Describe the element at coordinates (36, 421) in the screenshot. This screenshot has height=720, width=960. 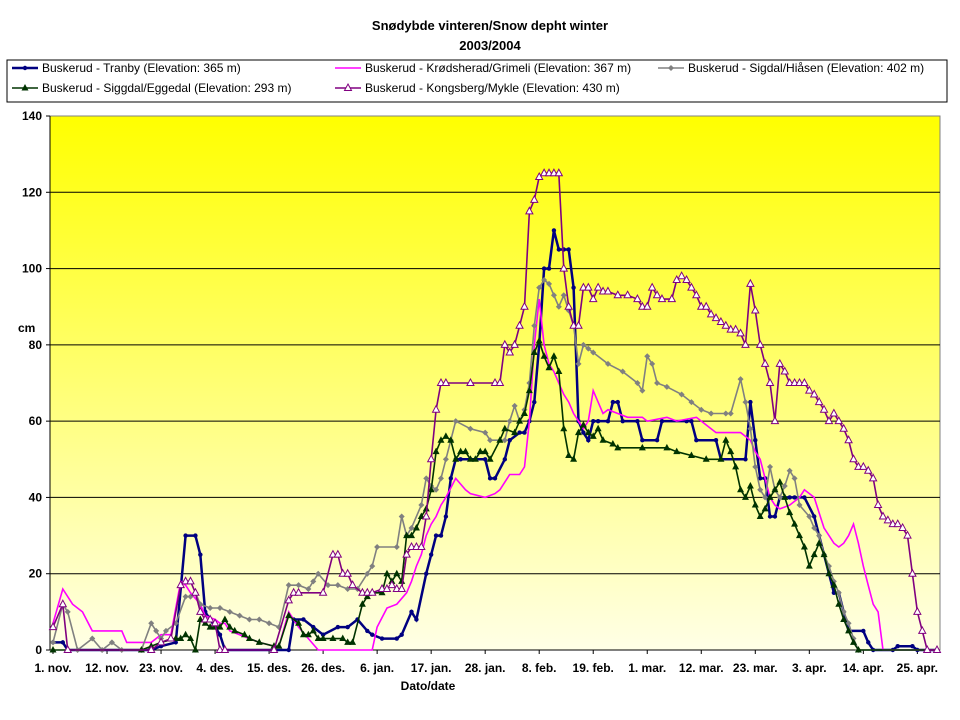
I see `y-tick-label: 60` at that location.